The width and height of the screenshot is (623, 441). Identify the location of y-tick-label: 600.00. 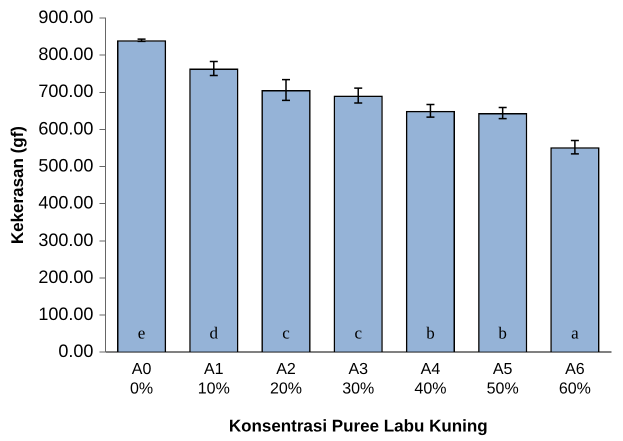
(66, 128).